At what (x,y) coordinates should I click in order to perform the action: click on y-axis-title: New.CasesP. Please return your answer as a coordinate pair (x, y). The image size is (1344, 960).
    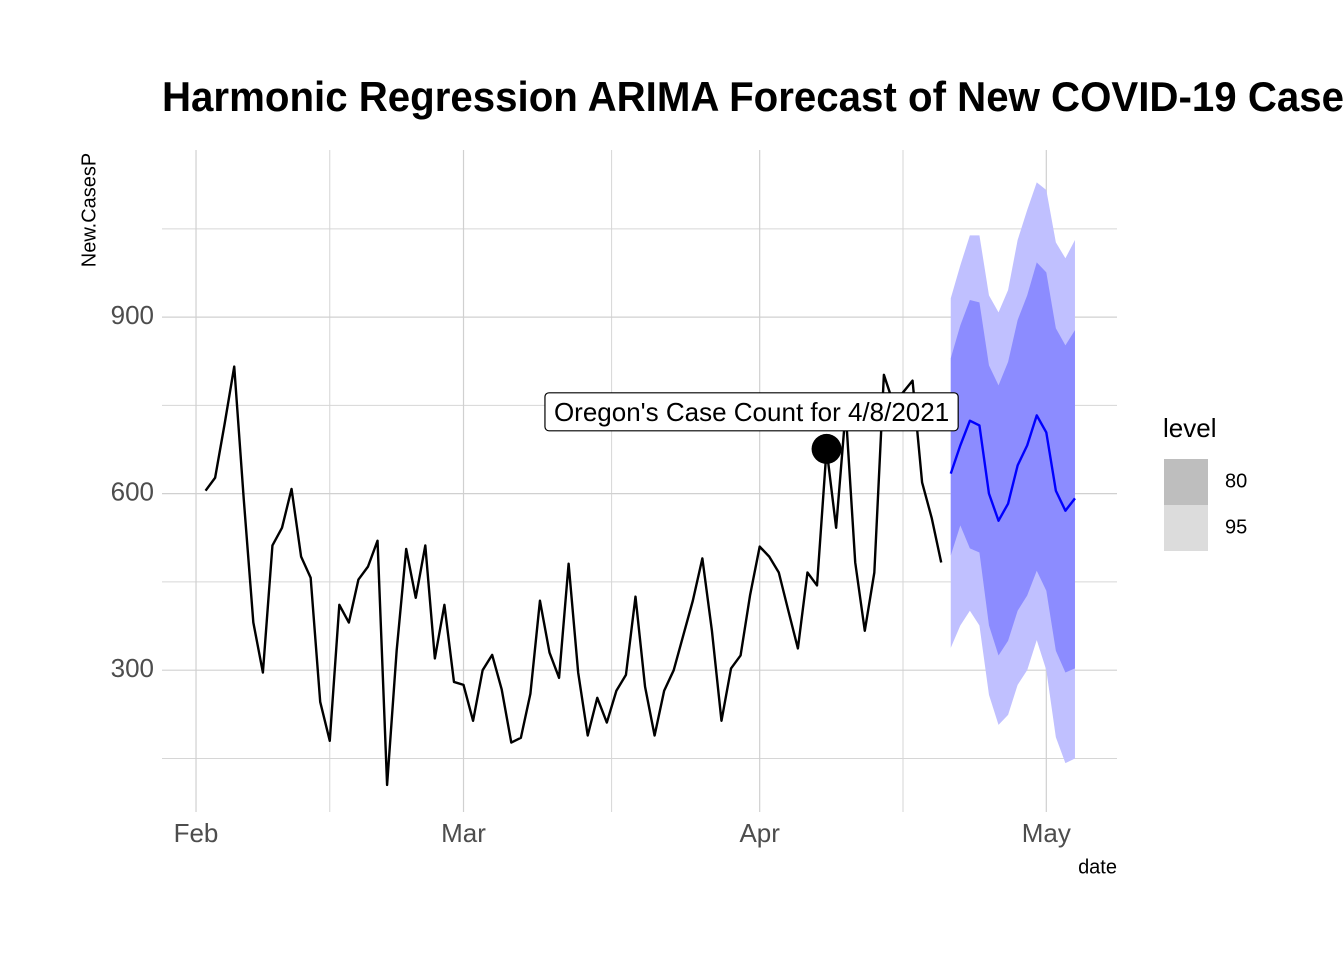
    Looking at the image, I should click on (89, 210).